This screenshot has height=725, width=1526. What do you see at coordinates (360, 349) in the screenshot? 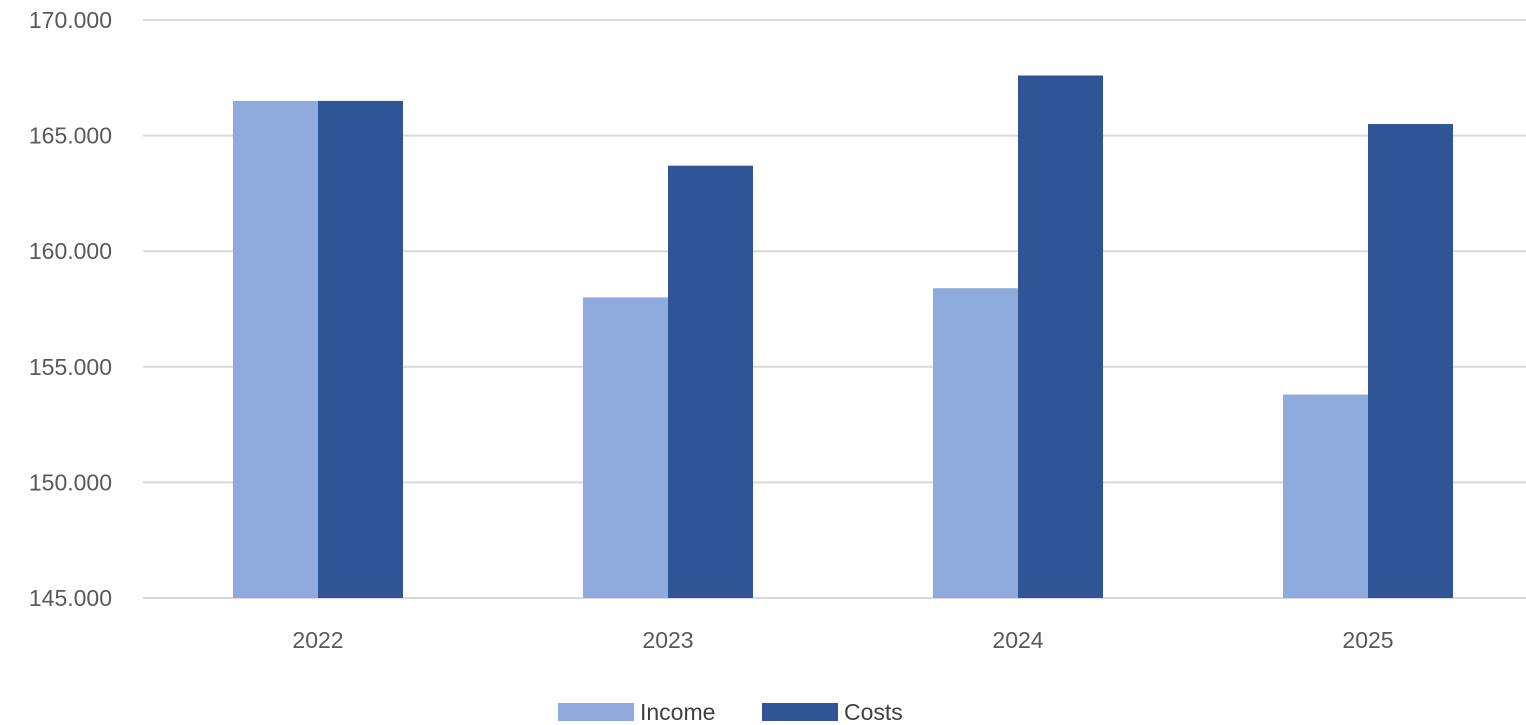
I see `bar-costs-2022` at bounding box center [360, 349].